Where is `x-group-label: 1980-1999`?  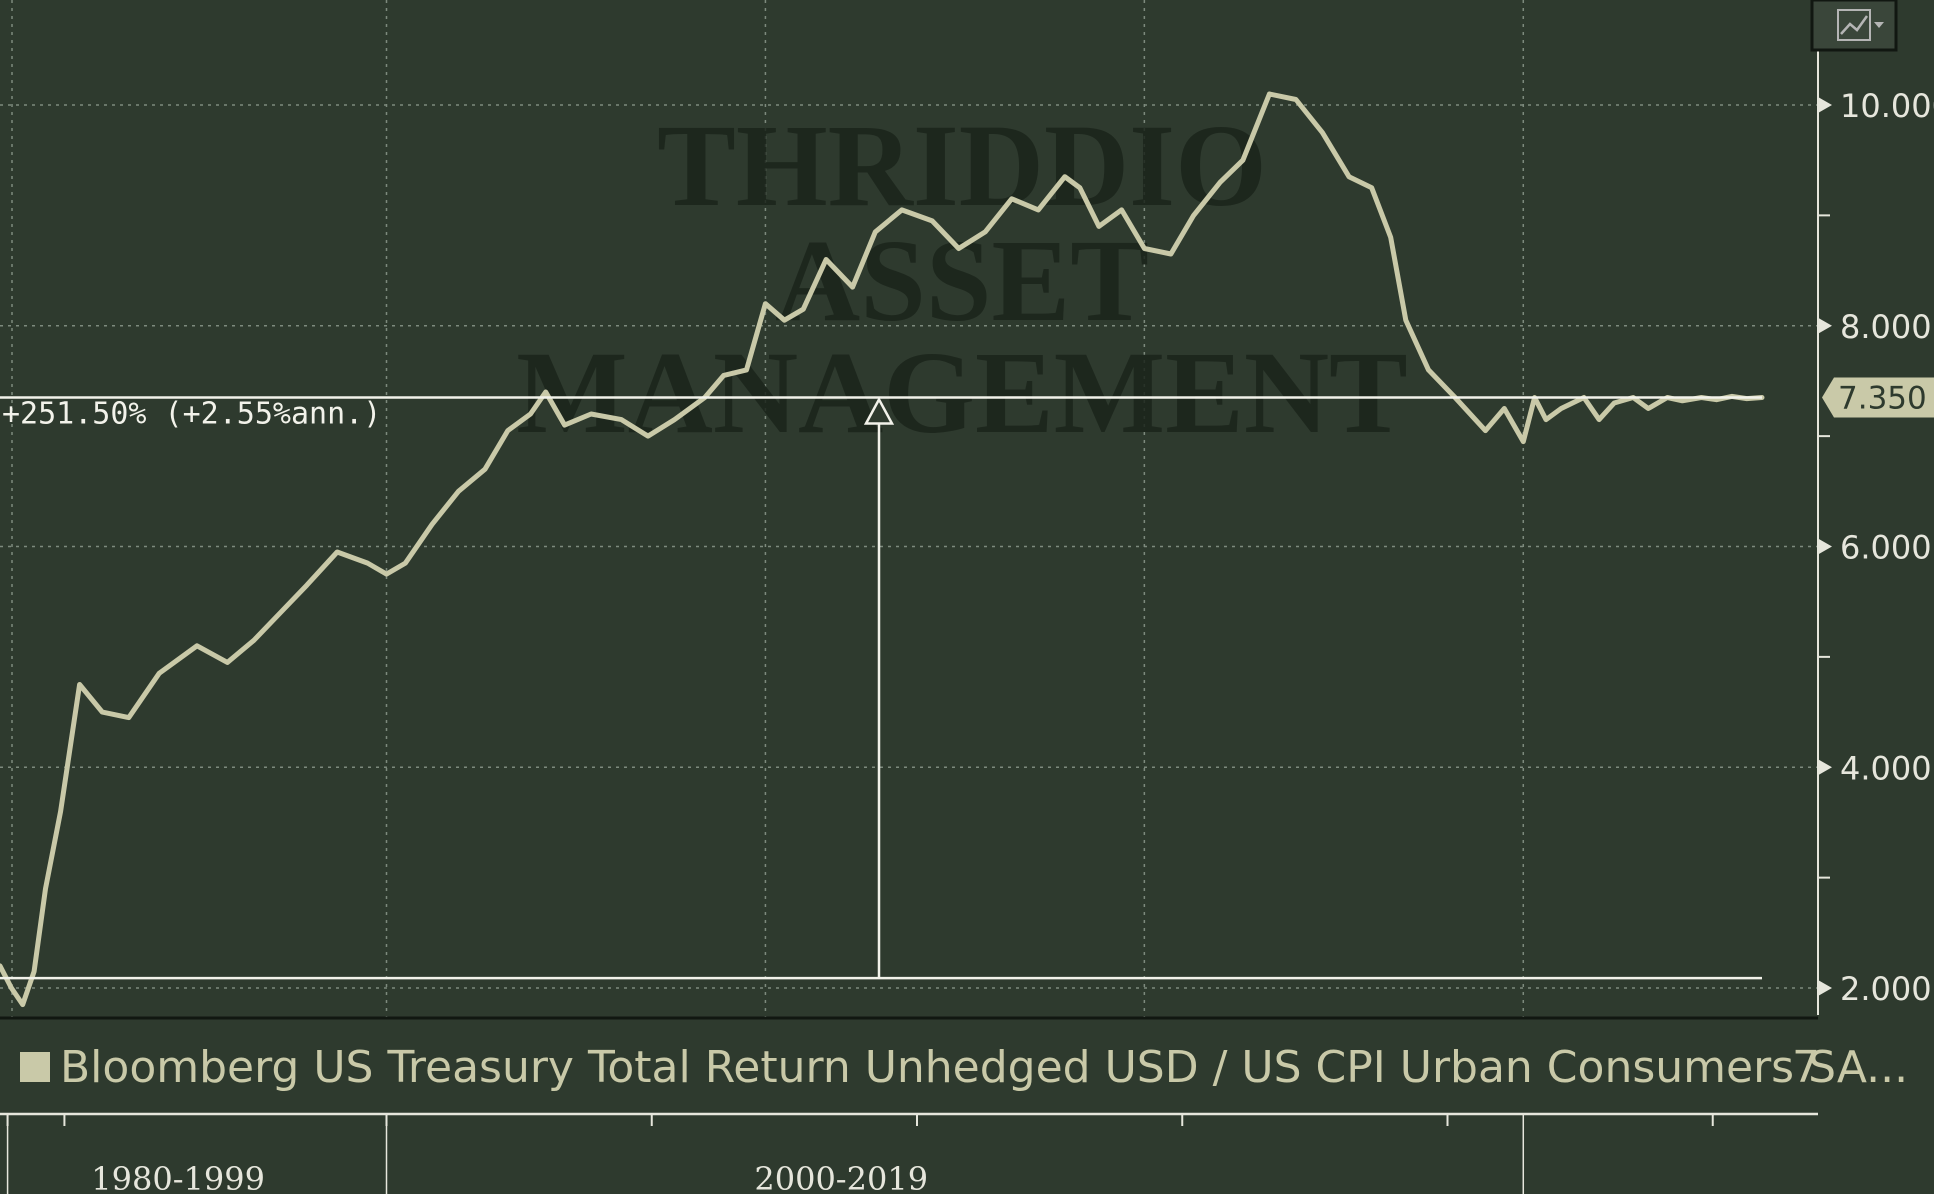
x-group-label: 1980-1999 is located at coordinates (178, 1177).